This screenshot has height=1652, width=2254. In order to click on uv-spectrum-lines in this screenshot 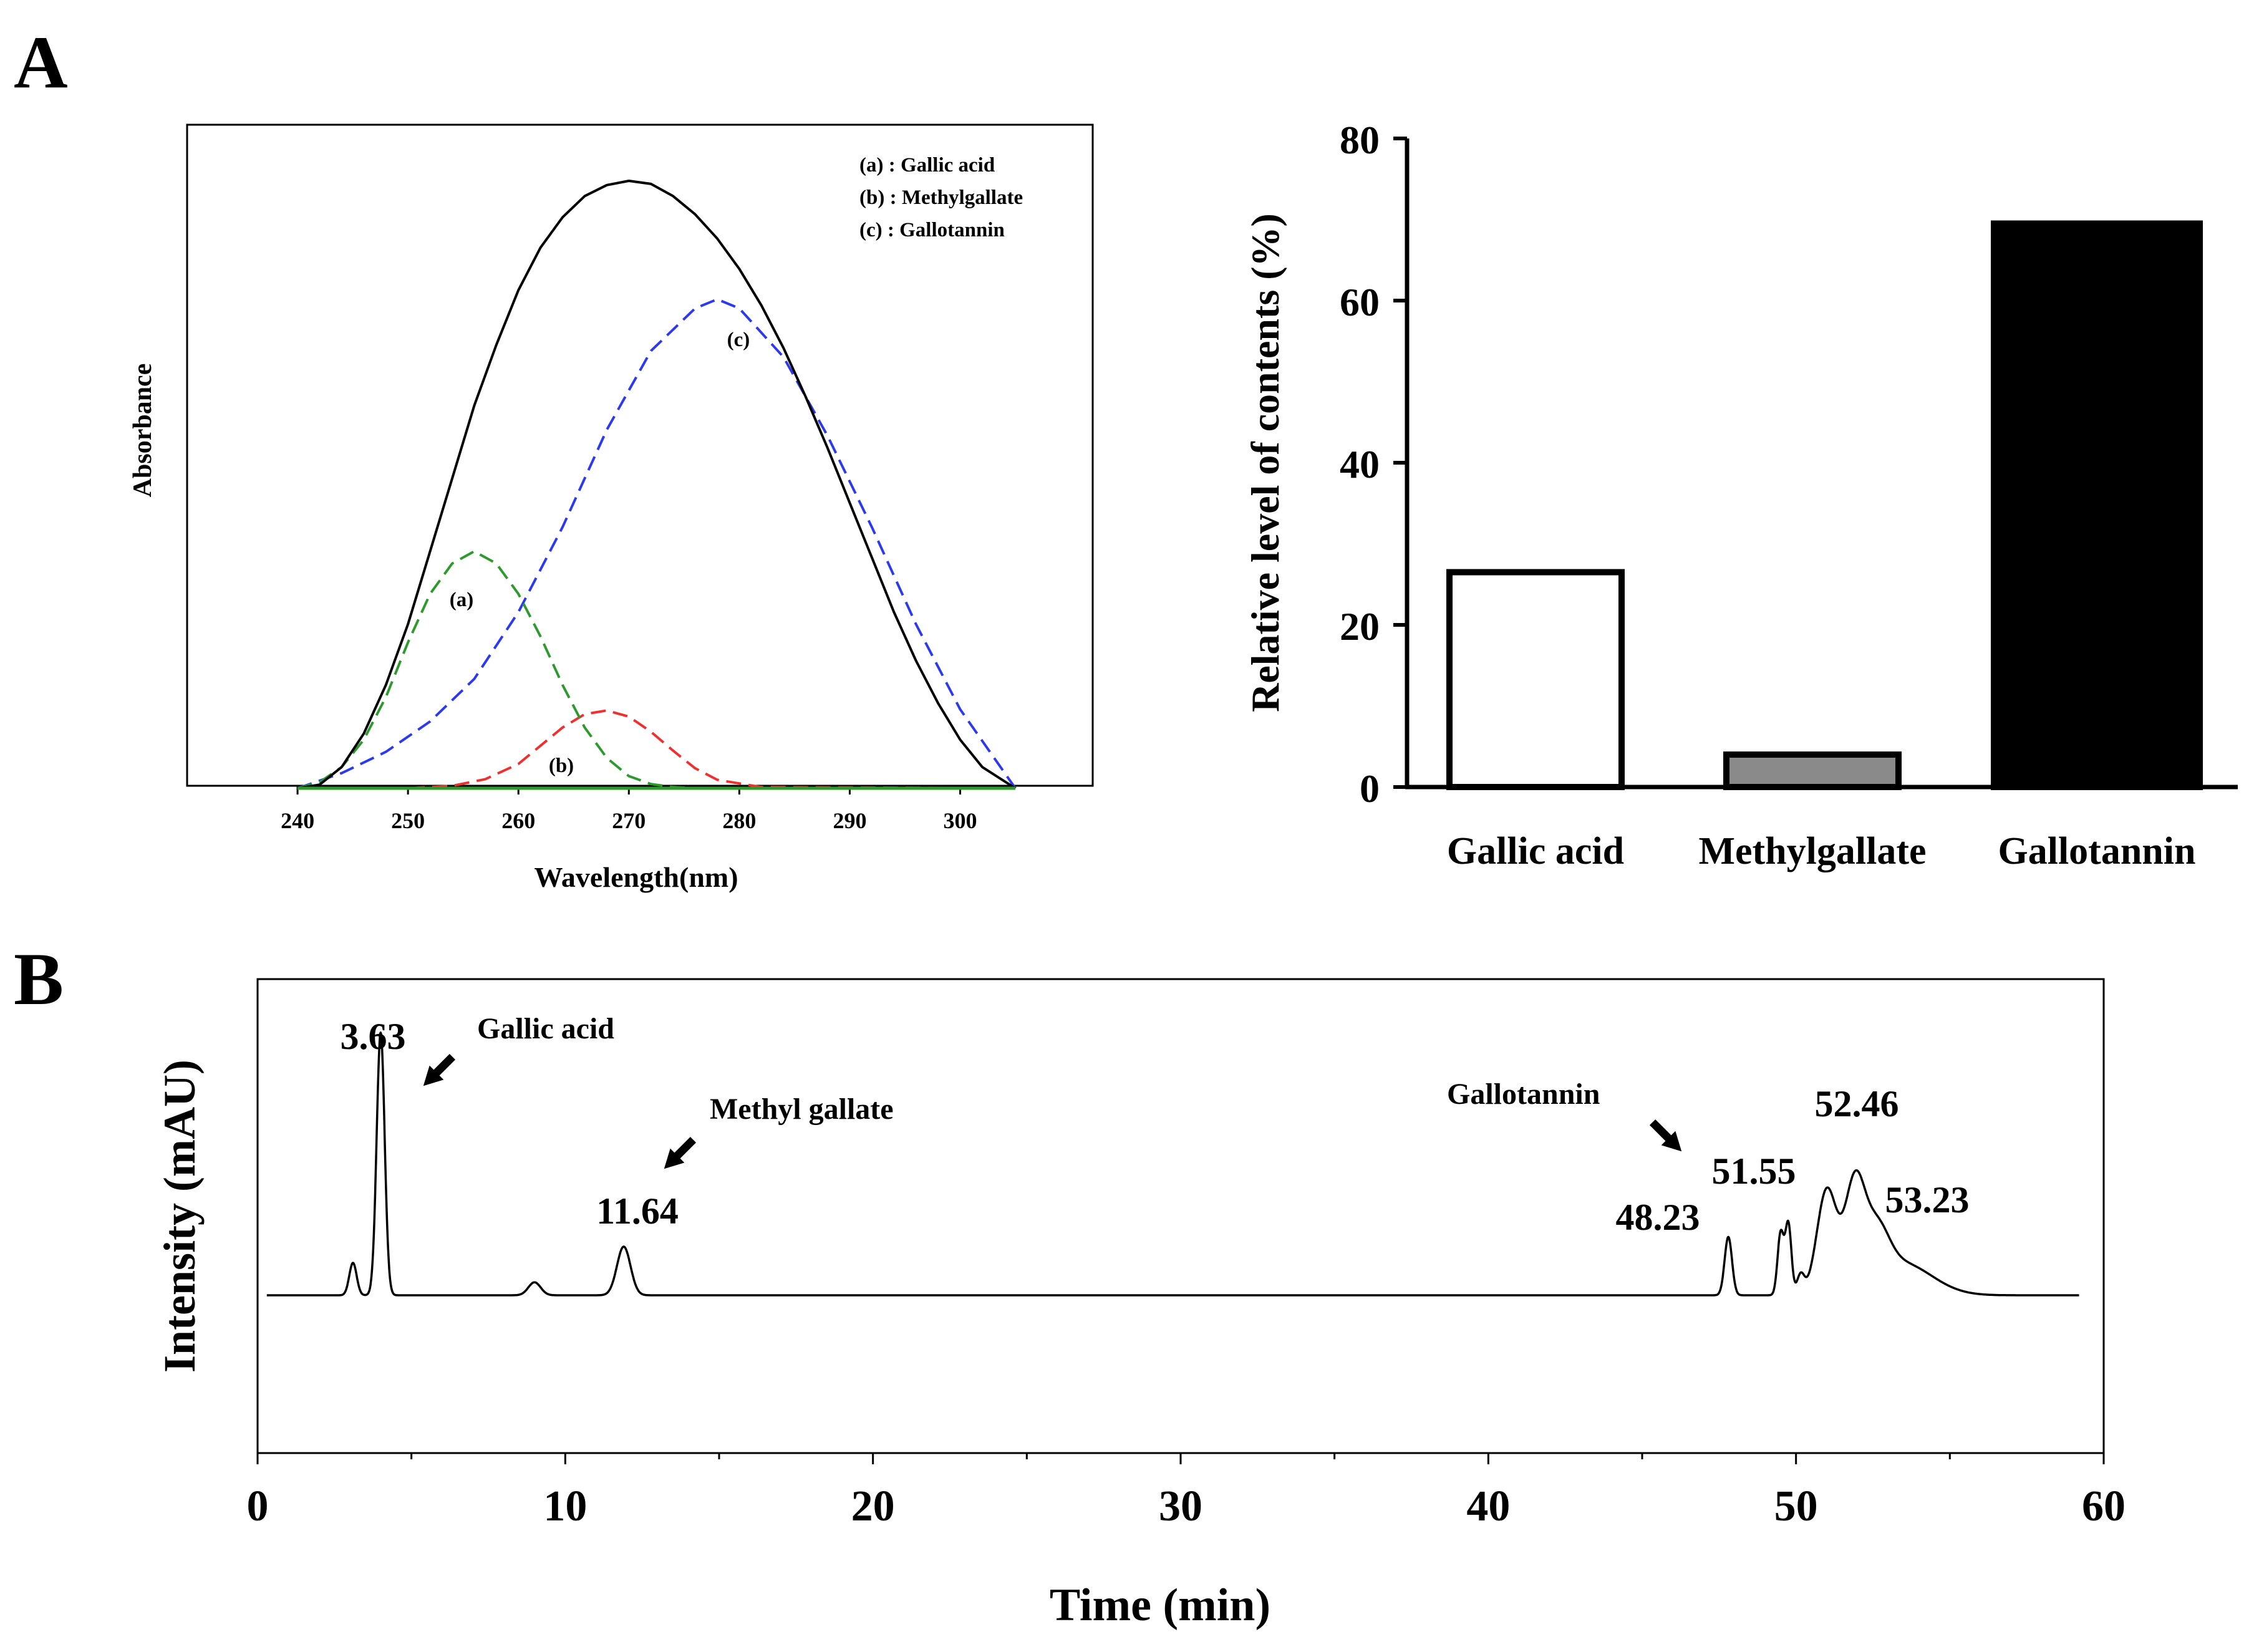, I will do `click(657, 485)`.